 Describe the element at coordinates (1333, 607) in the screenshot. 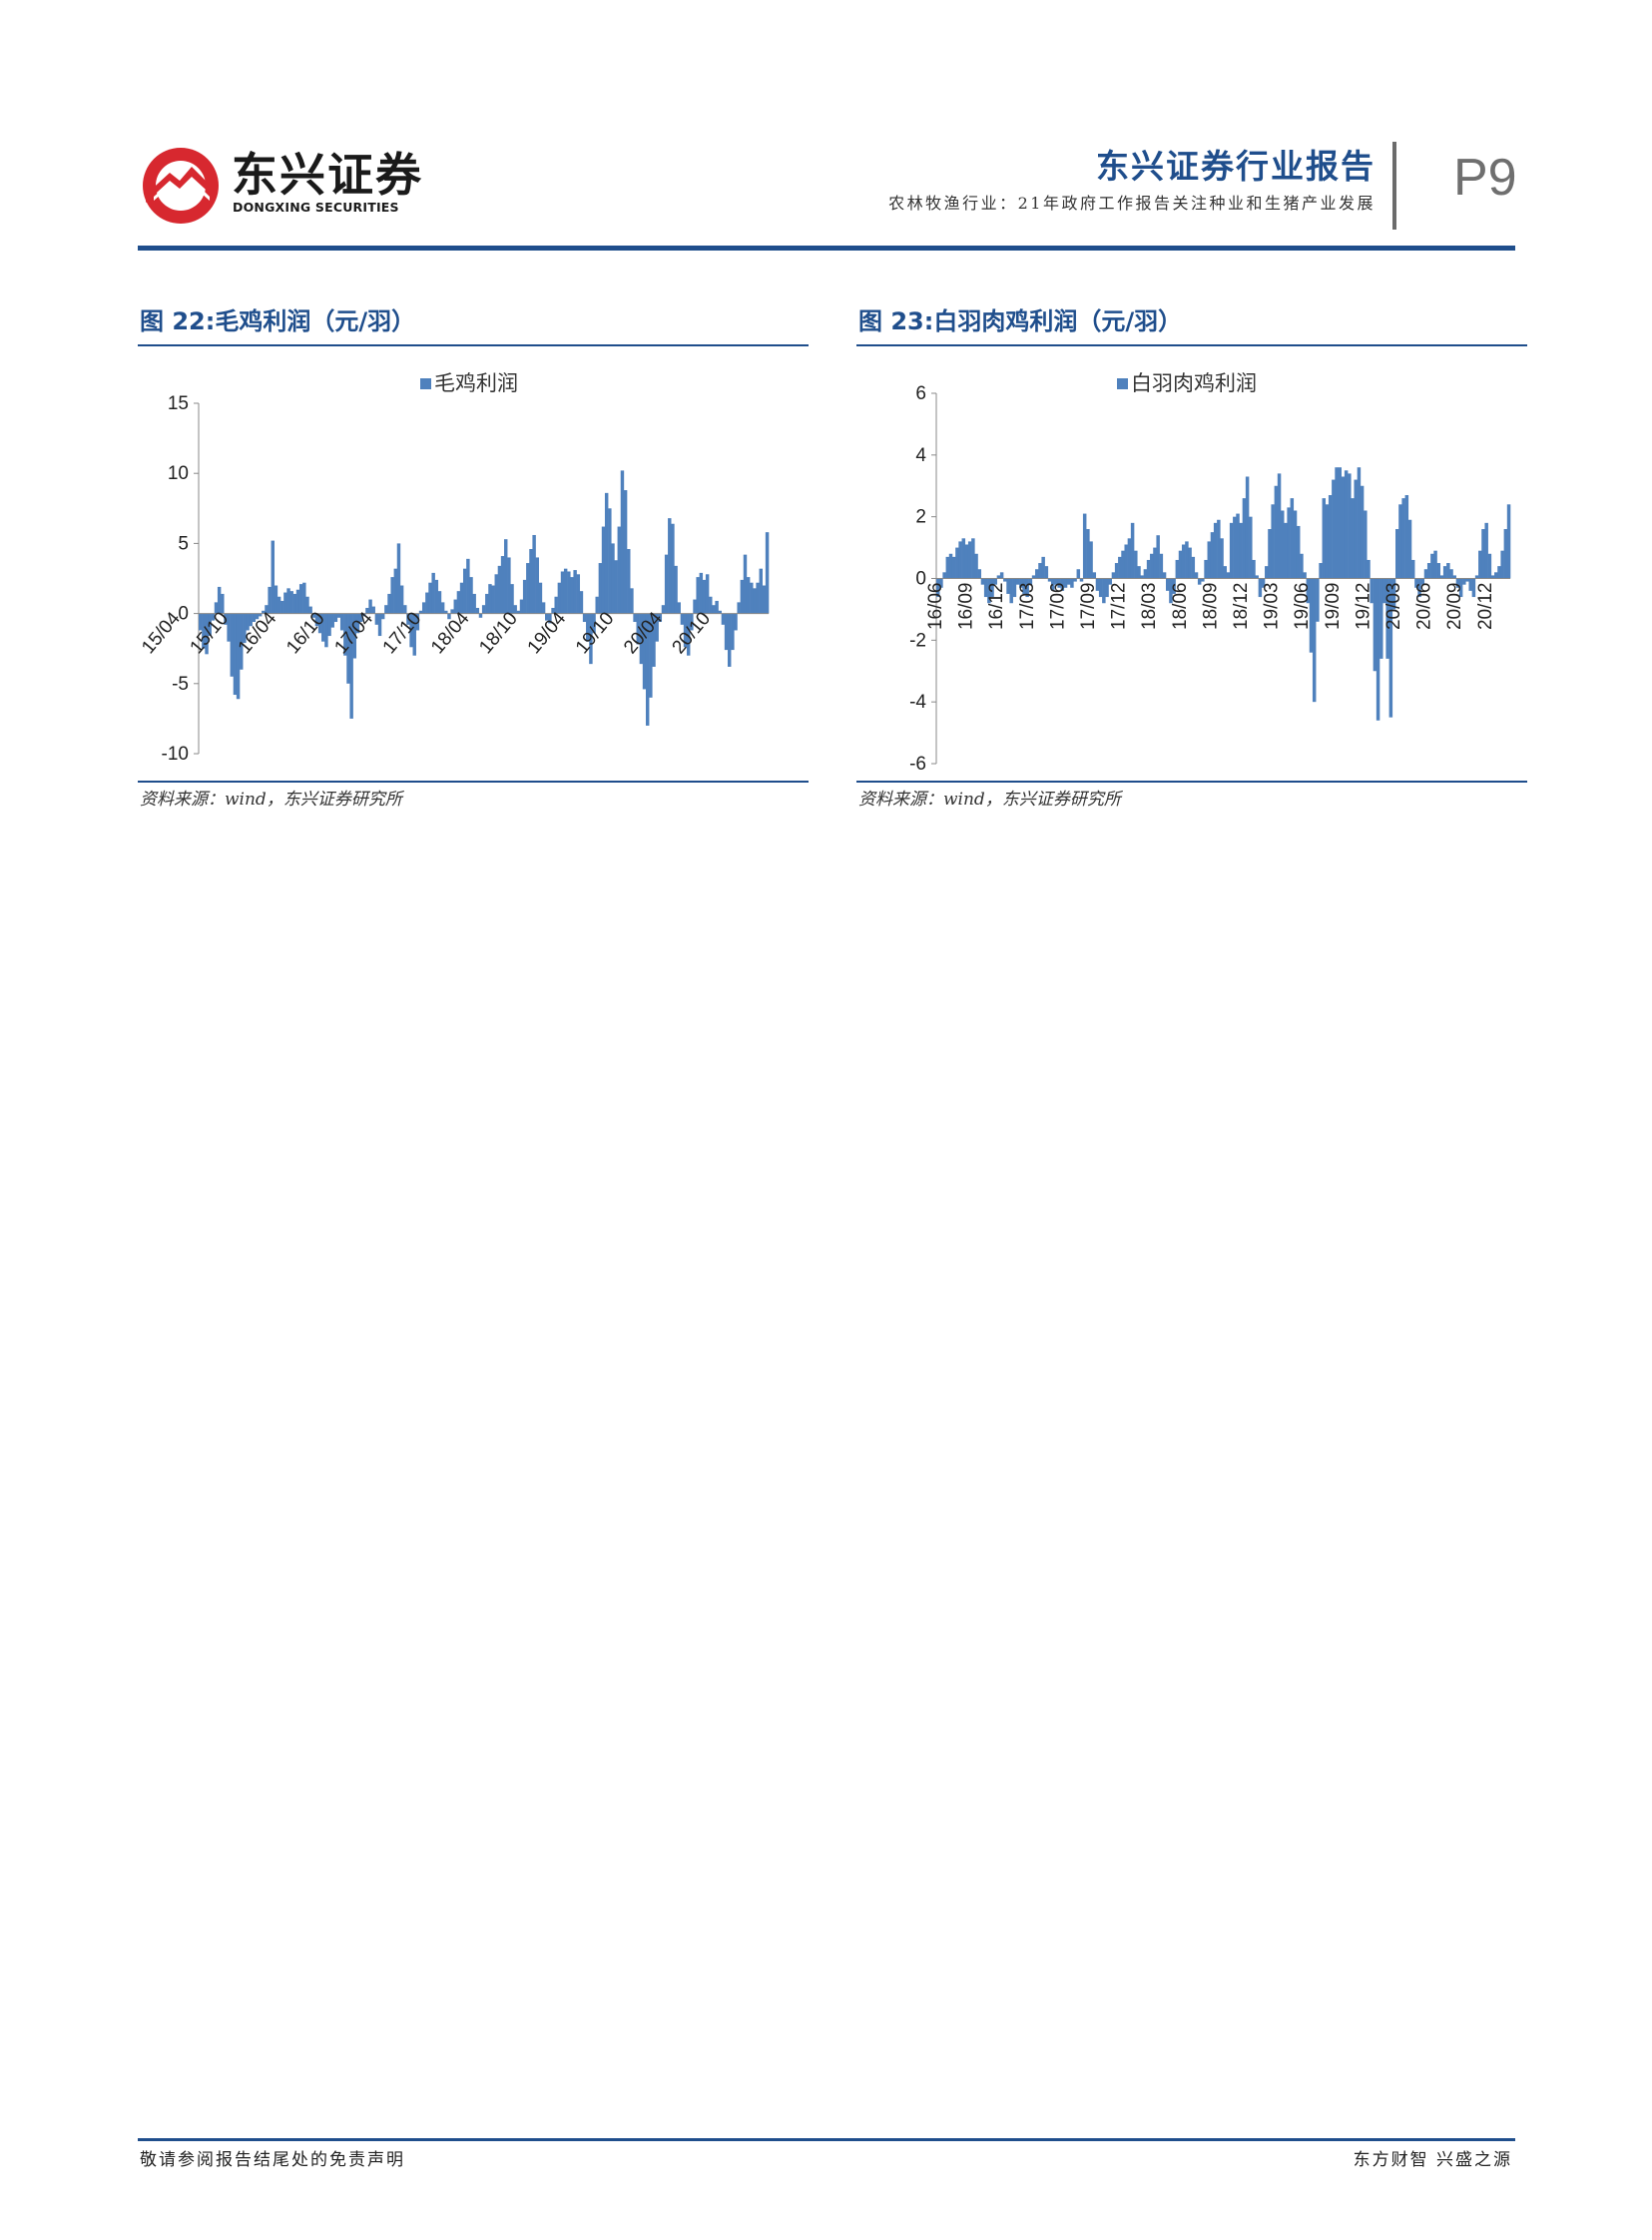

I see `x-tick-label: 19/09` at that location.